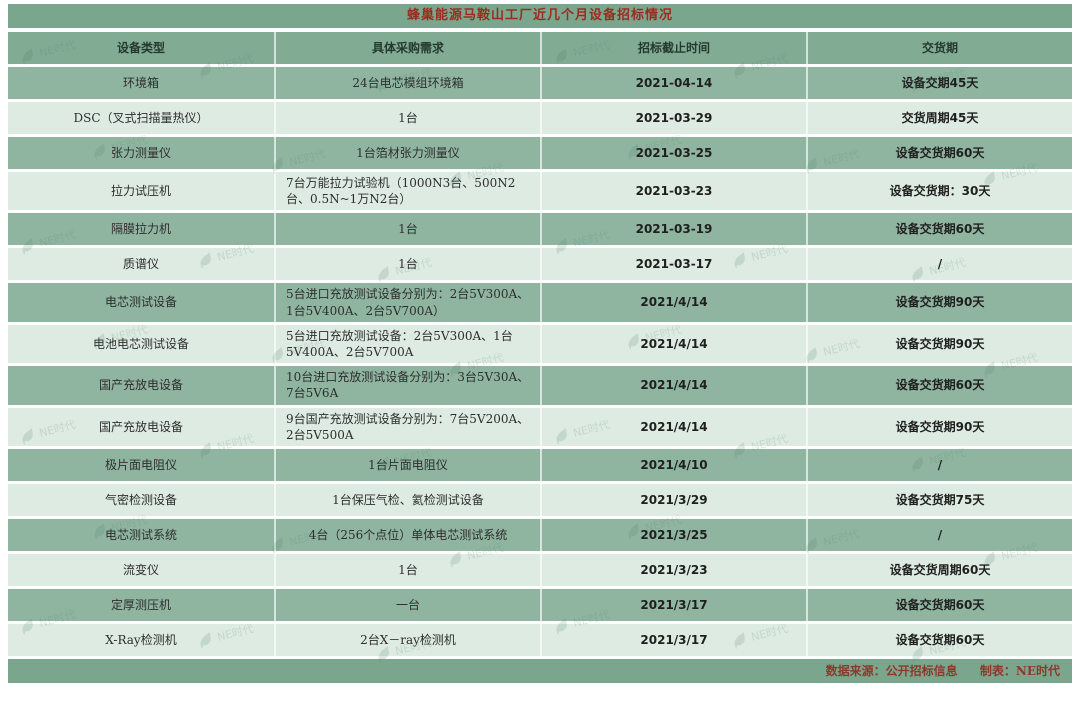  I want to click on device-type-cell: 拉力试压机, so click(140, 191).